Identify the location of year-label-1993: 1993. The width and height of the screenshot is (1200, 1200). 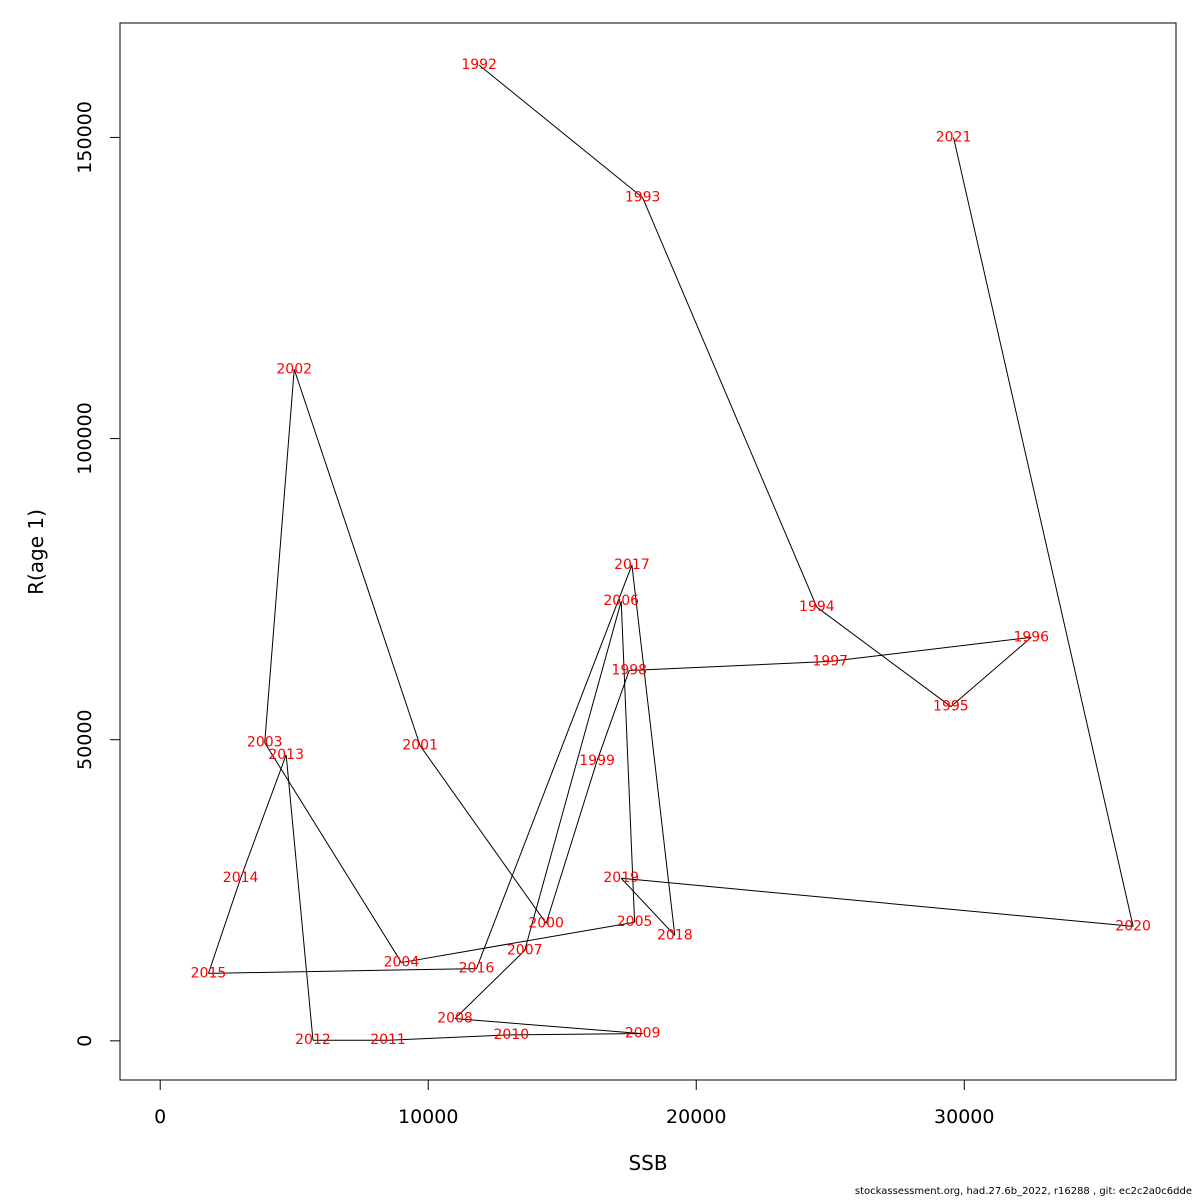
(643, 198).